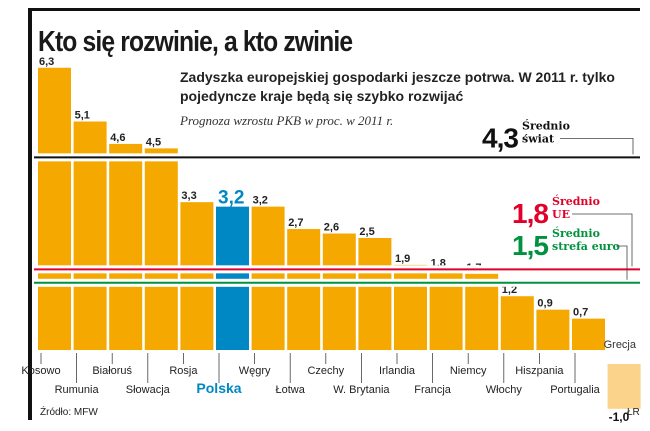 The width and height of the screenshot is (650, 431). Describe the element at coordinates (30, 214) in the screenshot. I see `frame-left` at that location.